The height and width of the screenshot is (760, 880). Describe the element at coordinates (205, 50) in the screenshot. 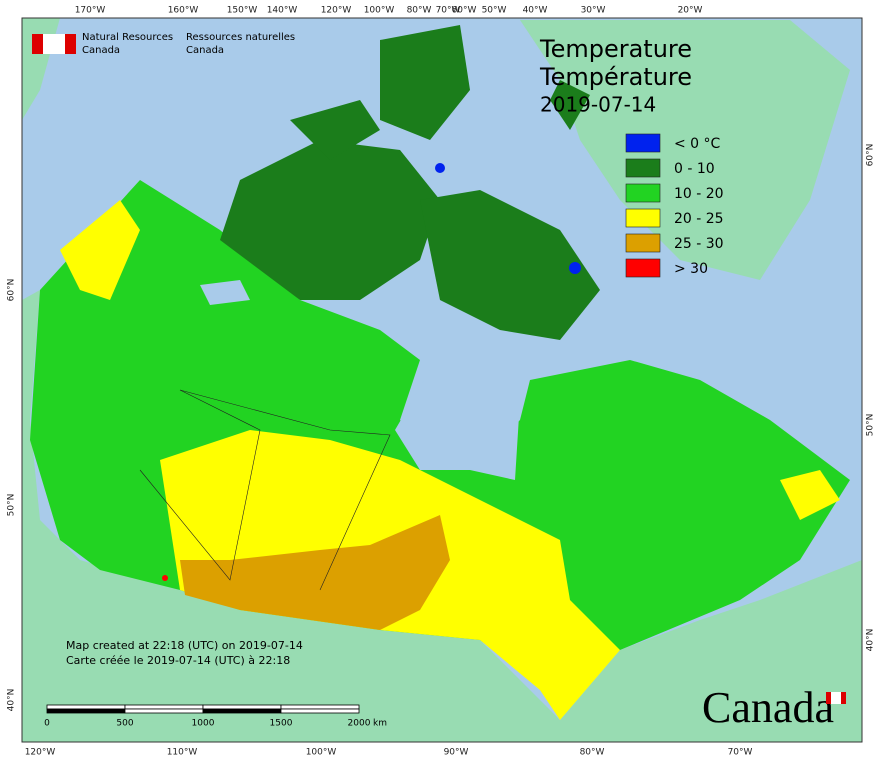

I see `agency-fr: Canada` at that location.